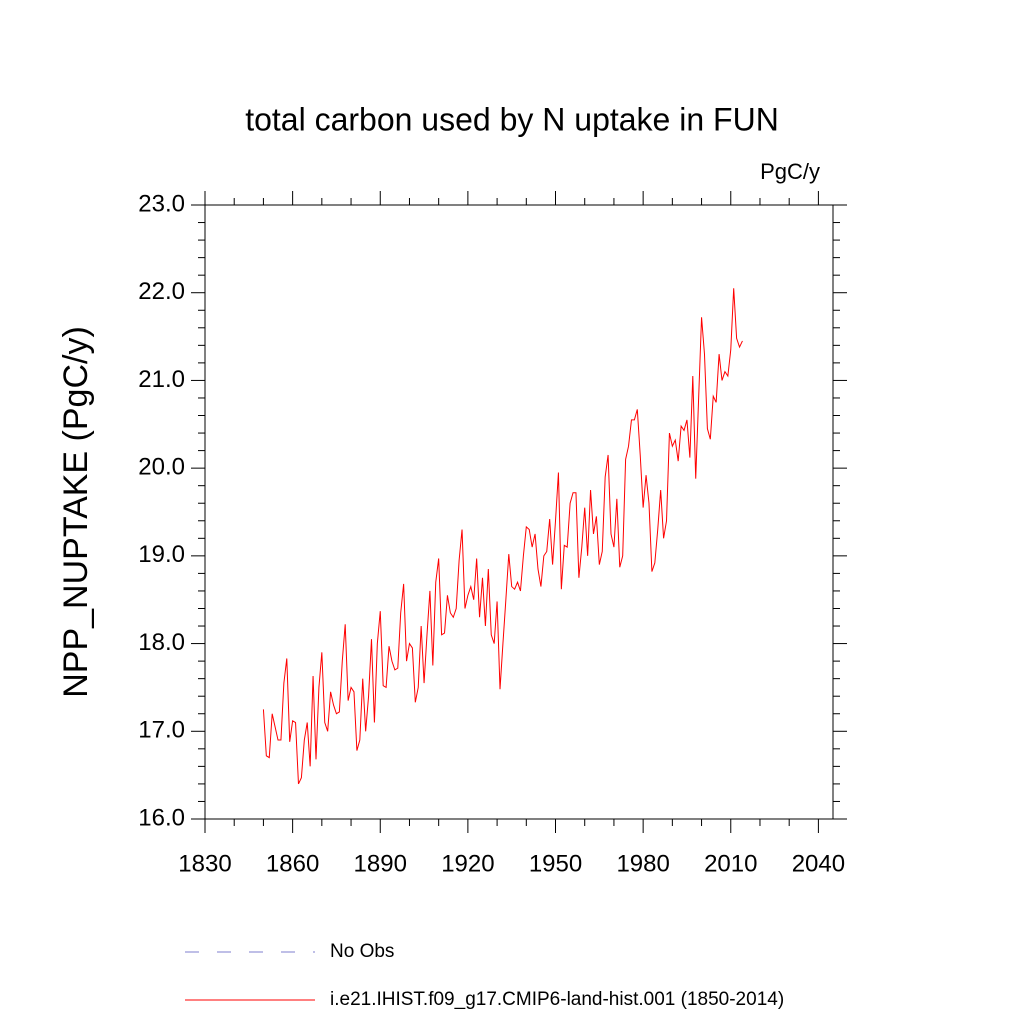 The height and width of the screenshot is (1024, 1024). Describe the element at coordinates (161, 203) in the screenshot. I see `y-tick-label: 23.0` at that location.